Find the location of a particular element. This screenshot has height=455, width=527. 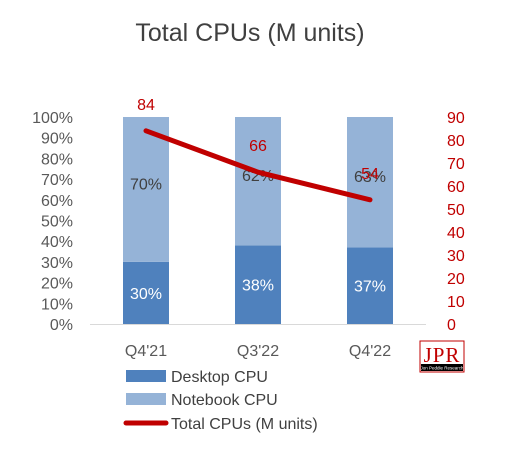

y-right-tick-label: 60 is located at coordinates (456, 187).